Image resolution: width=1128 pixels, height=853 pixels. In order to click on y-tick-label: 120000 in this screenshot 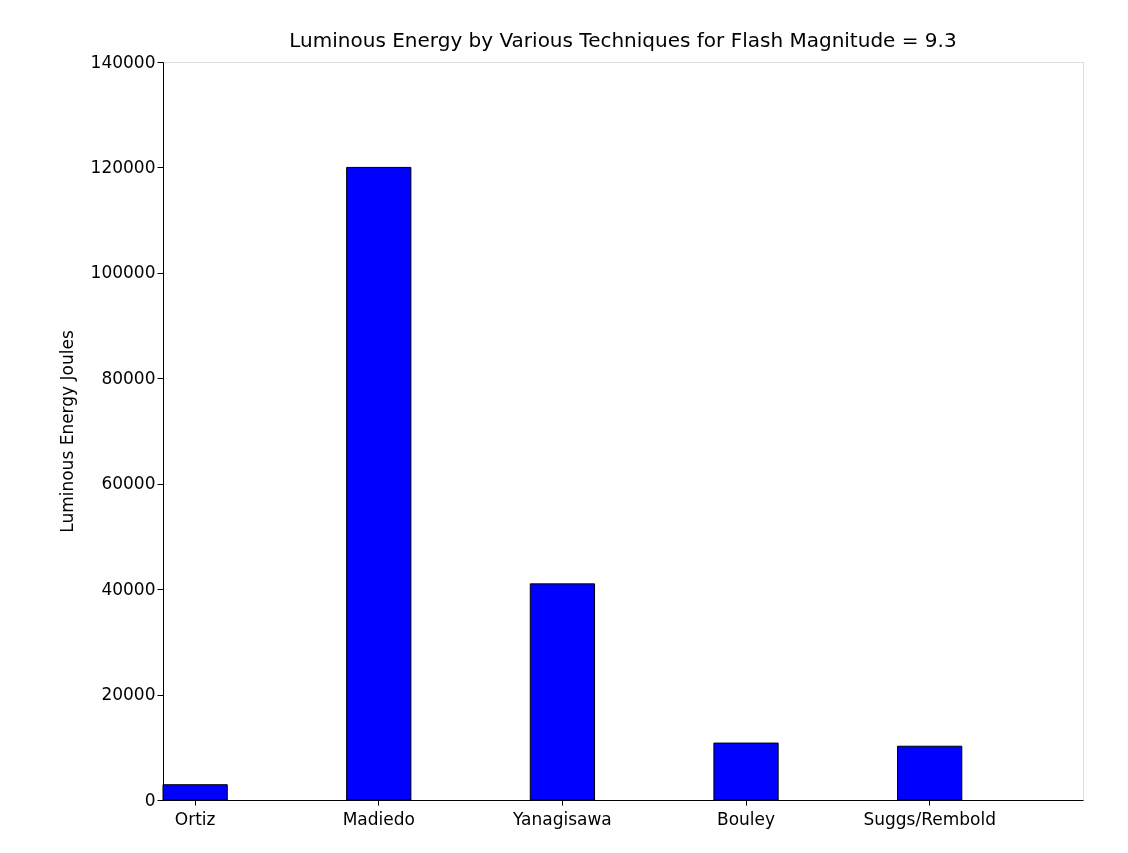, I will do `click(123, 166)`.